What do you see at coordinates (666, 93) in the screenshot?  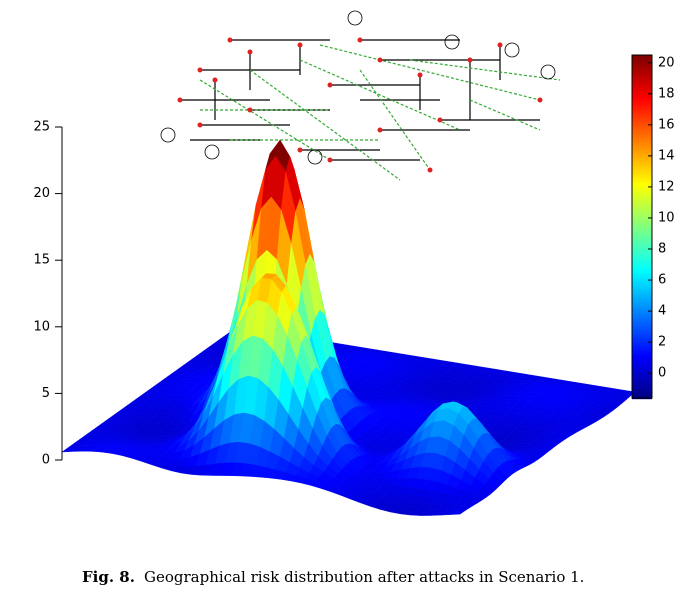 I see `colorbar-tick-label: 18` at bounding box center [666, 93].